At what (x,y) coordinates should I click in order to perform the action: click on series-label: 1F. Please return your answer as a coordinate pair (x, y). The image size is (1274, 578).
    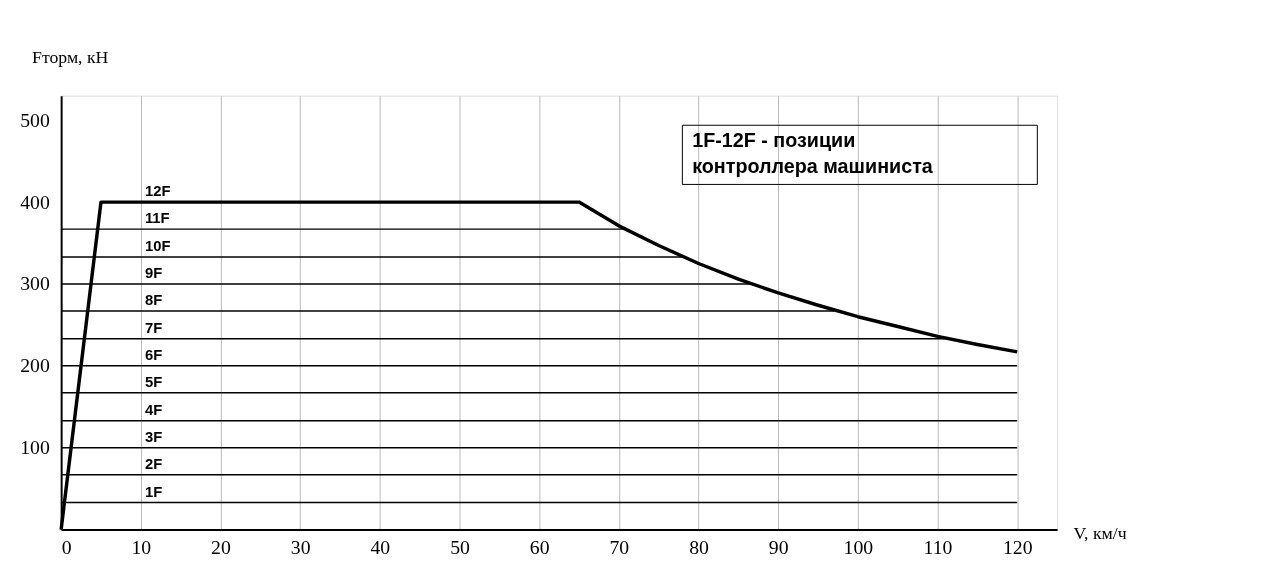
    Looking at the image, I should click on (153, 491).